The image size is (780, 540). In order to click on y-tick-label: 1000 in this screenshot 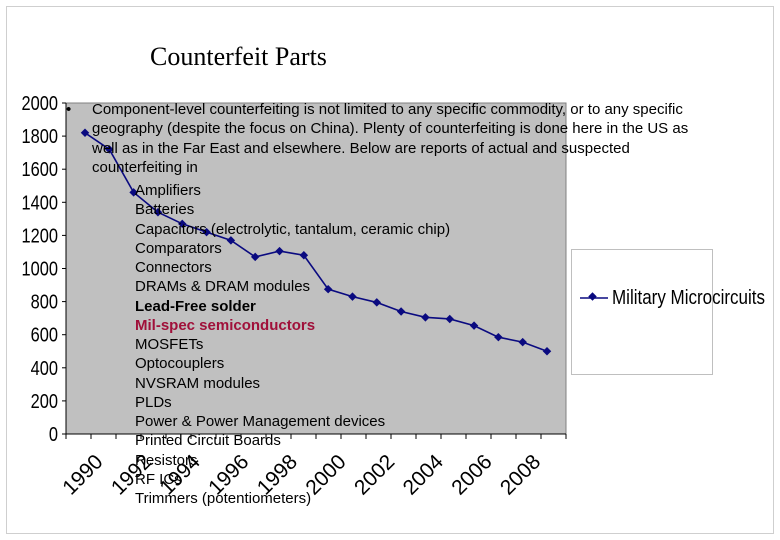, I will do `click(40, 268)`.